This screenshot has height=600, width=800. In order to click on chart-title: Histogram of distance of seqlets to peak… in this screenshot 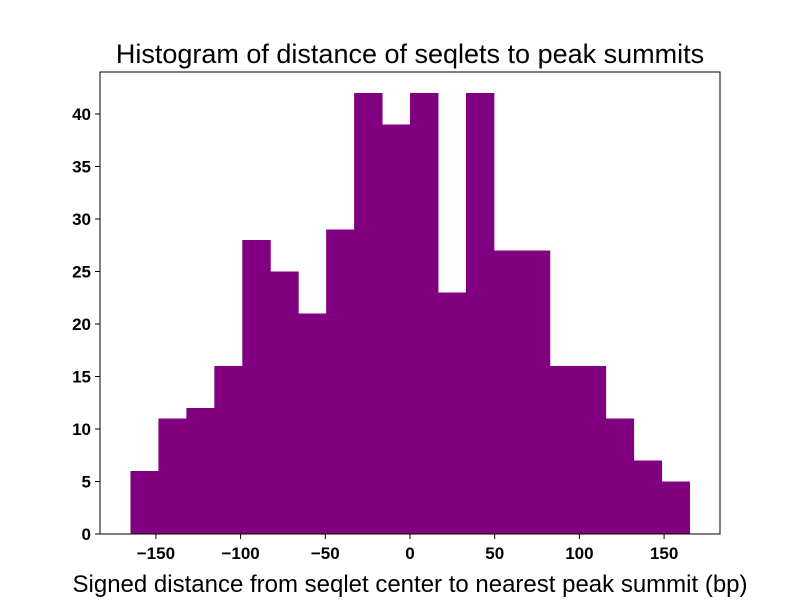, I will do `click(410, 54)`.